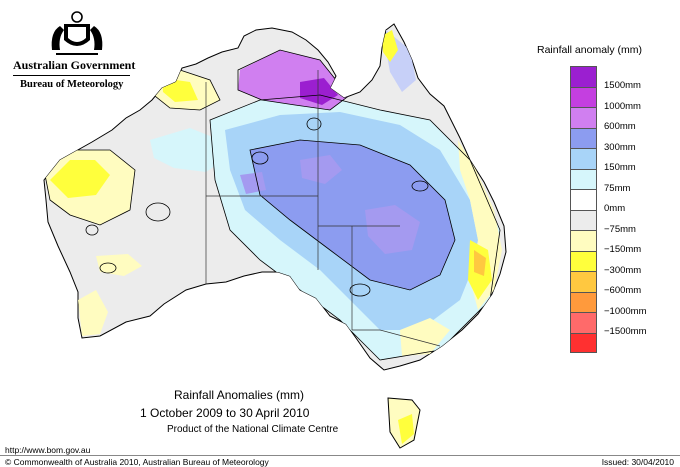 This screenshot has width=680, height=467. What do you see at coordinates (480, 225) in the screenshot?
I see `zone-dry-eastcoast` at bounding box center [480, 225].